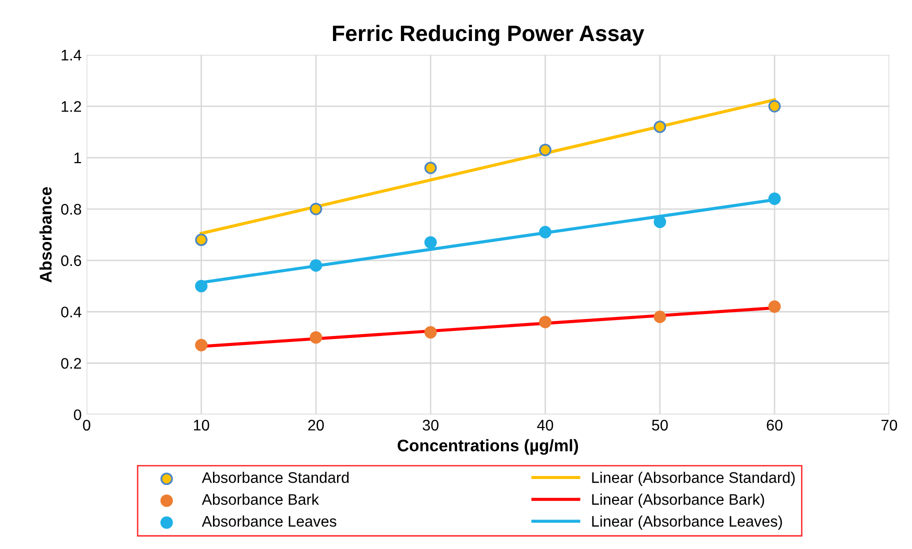  What do you see at coordinates (660, 425) in the screenshot?
I see `x-tick-label: 50` at bounding box center [660, 425].